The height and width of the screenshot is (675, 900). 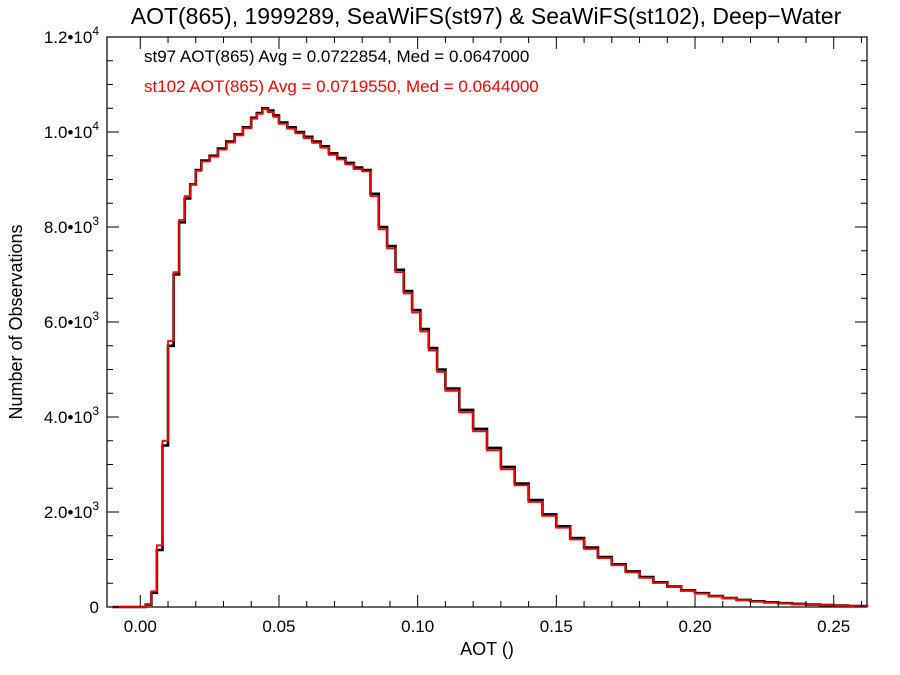 What do you see at coordinates (487, 649) in the screenshot?
I see `x-axis-label: AOT ()` at bounding box center [487, 649].